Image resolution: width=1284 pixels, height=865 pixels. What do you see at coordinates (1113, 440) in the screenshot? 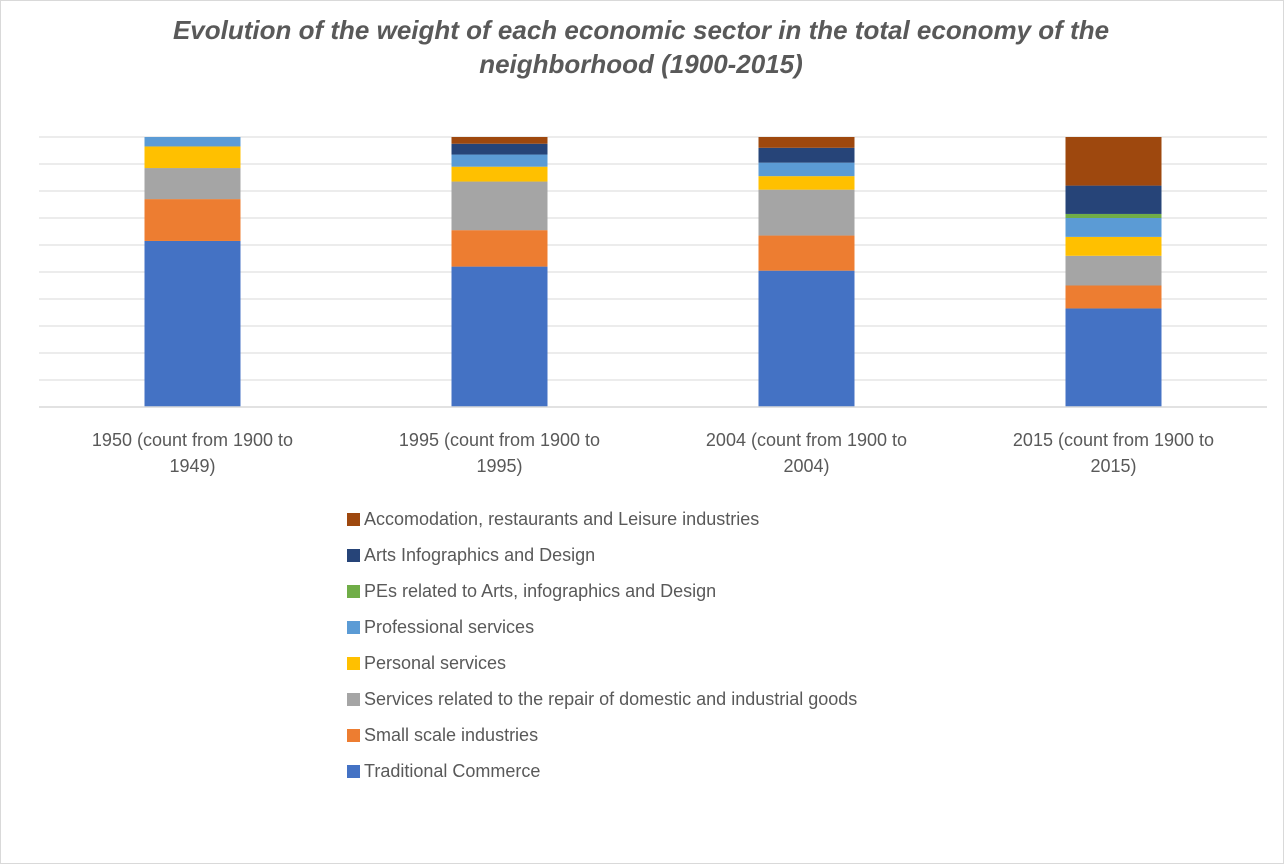
I see `x-tick-label: 2015 (count from 1900 to` at bounding box center [1113, 440].